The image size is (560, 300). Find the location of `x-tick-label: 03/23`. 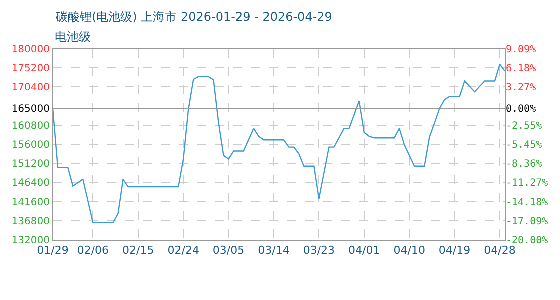

x-tick-label: 03/23 is located at coordinates (319, 251).